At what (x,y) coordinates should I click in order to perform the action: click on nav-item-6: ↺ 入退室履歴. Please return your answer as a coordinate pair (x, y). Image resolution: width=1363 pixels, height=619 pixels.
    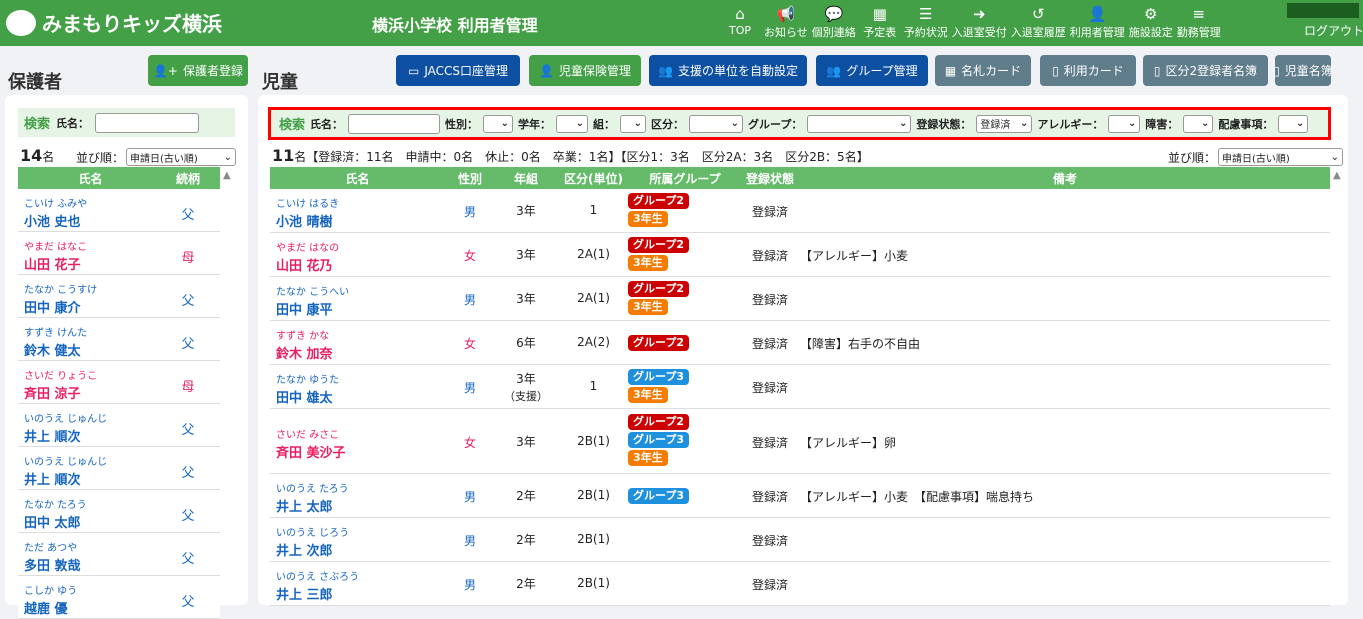
    Looking at the image, I should click on (1038, 22).